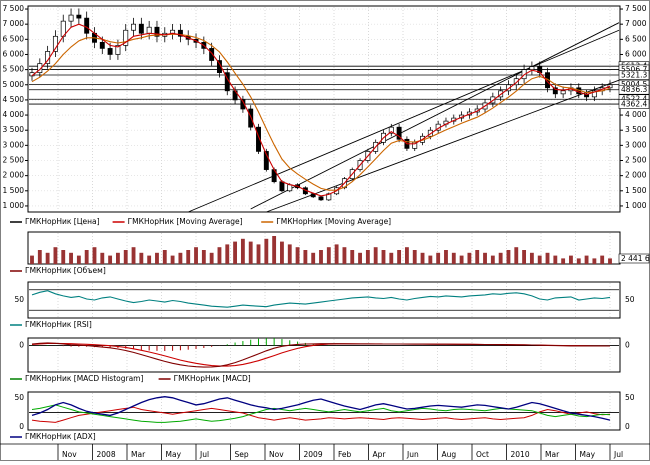 This screenshot has width=650, height=465. What do you see at coordinates (630, 397) in the screenshot?
I see `adx-ytick-right-1: 50` at bounding box center [630, 397].